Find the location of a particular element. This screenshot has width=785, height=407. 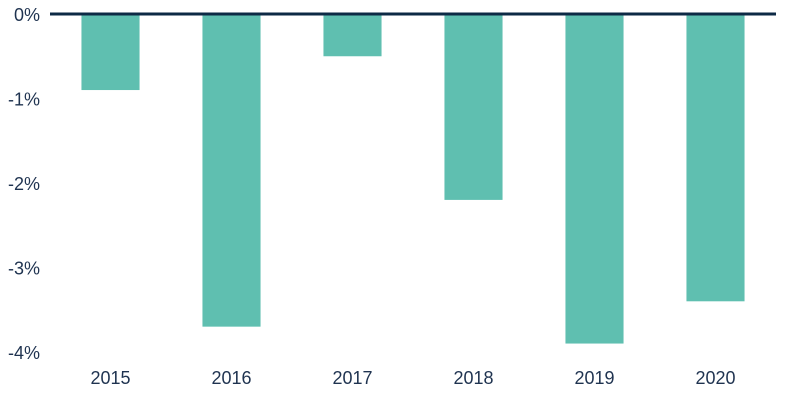

y-tick-label: -3% is located at coordinates (24, 268).